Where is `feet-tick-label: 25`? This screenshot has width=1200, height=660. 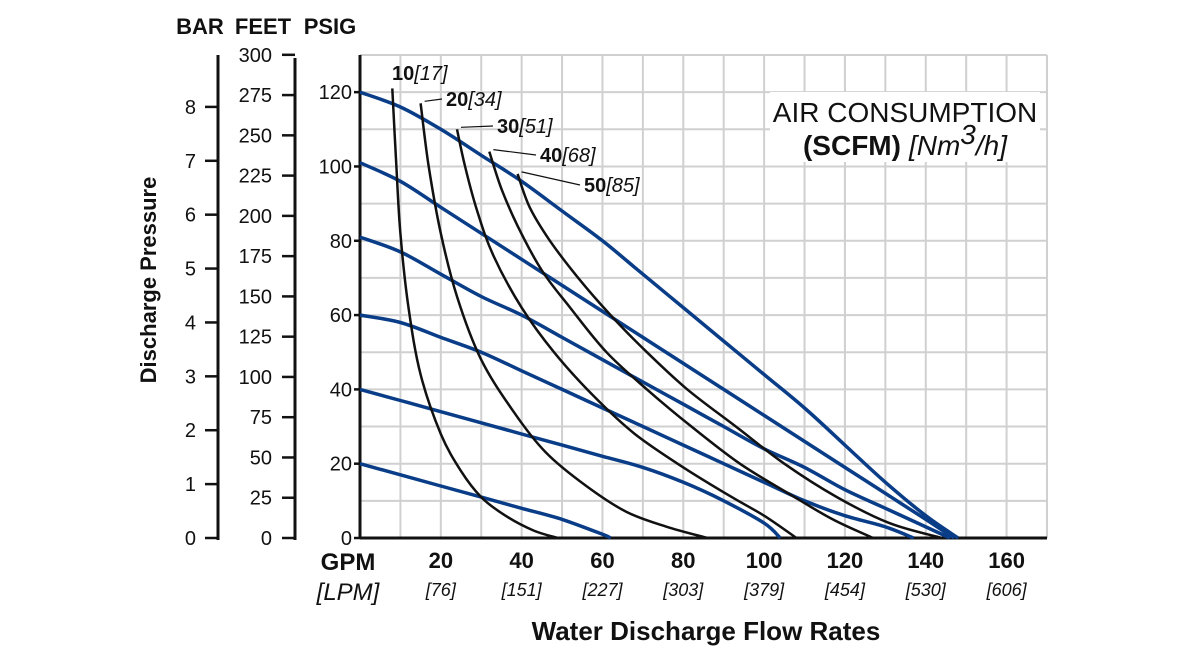 feet-tick-label: 25 is located at coordinates (261, 499).